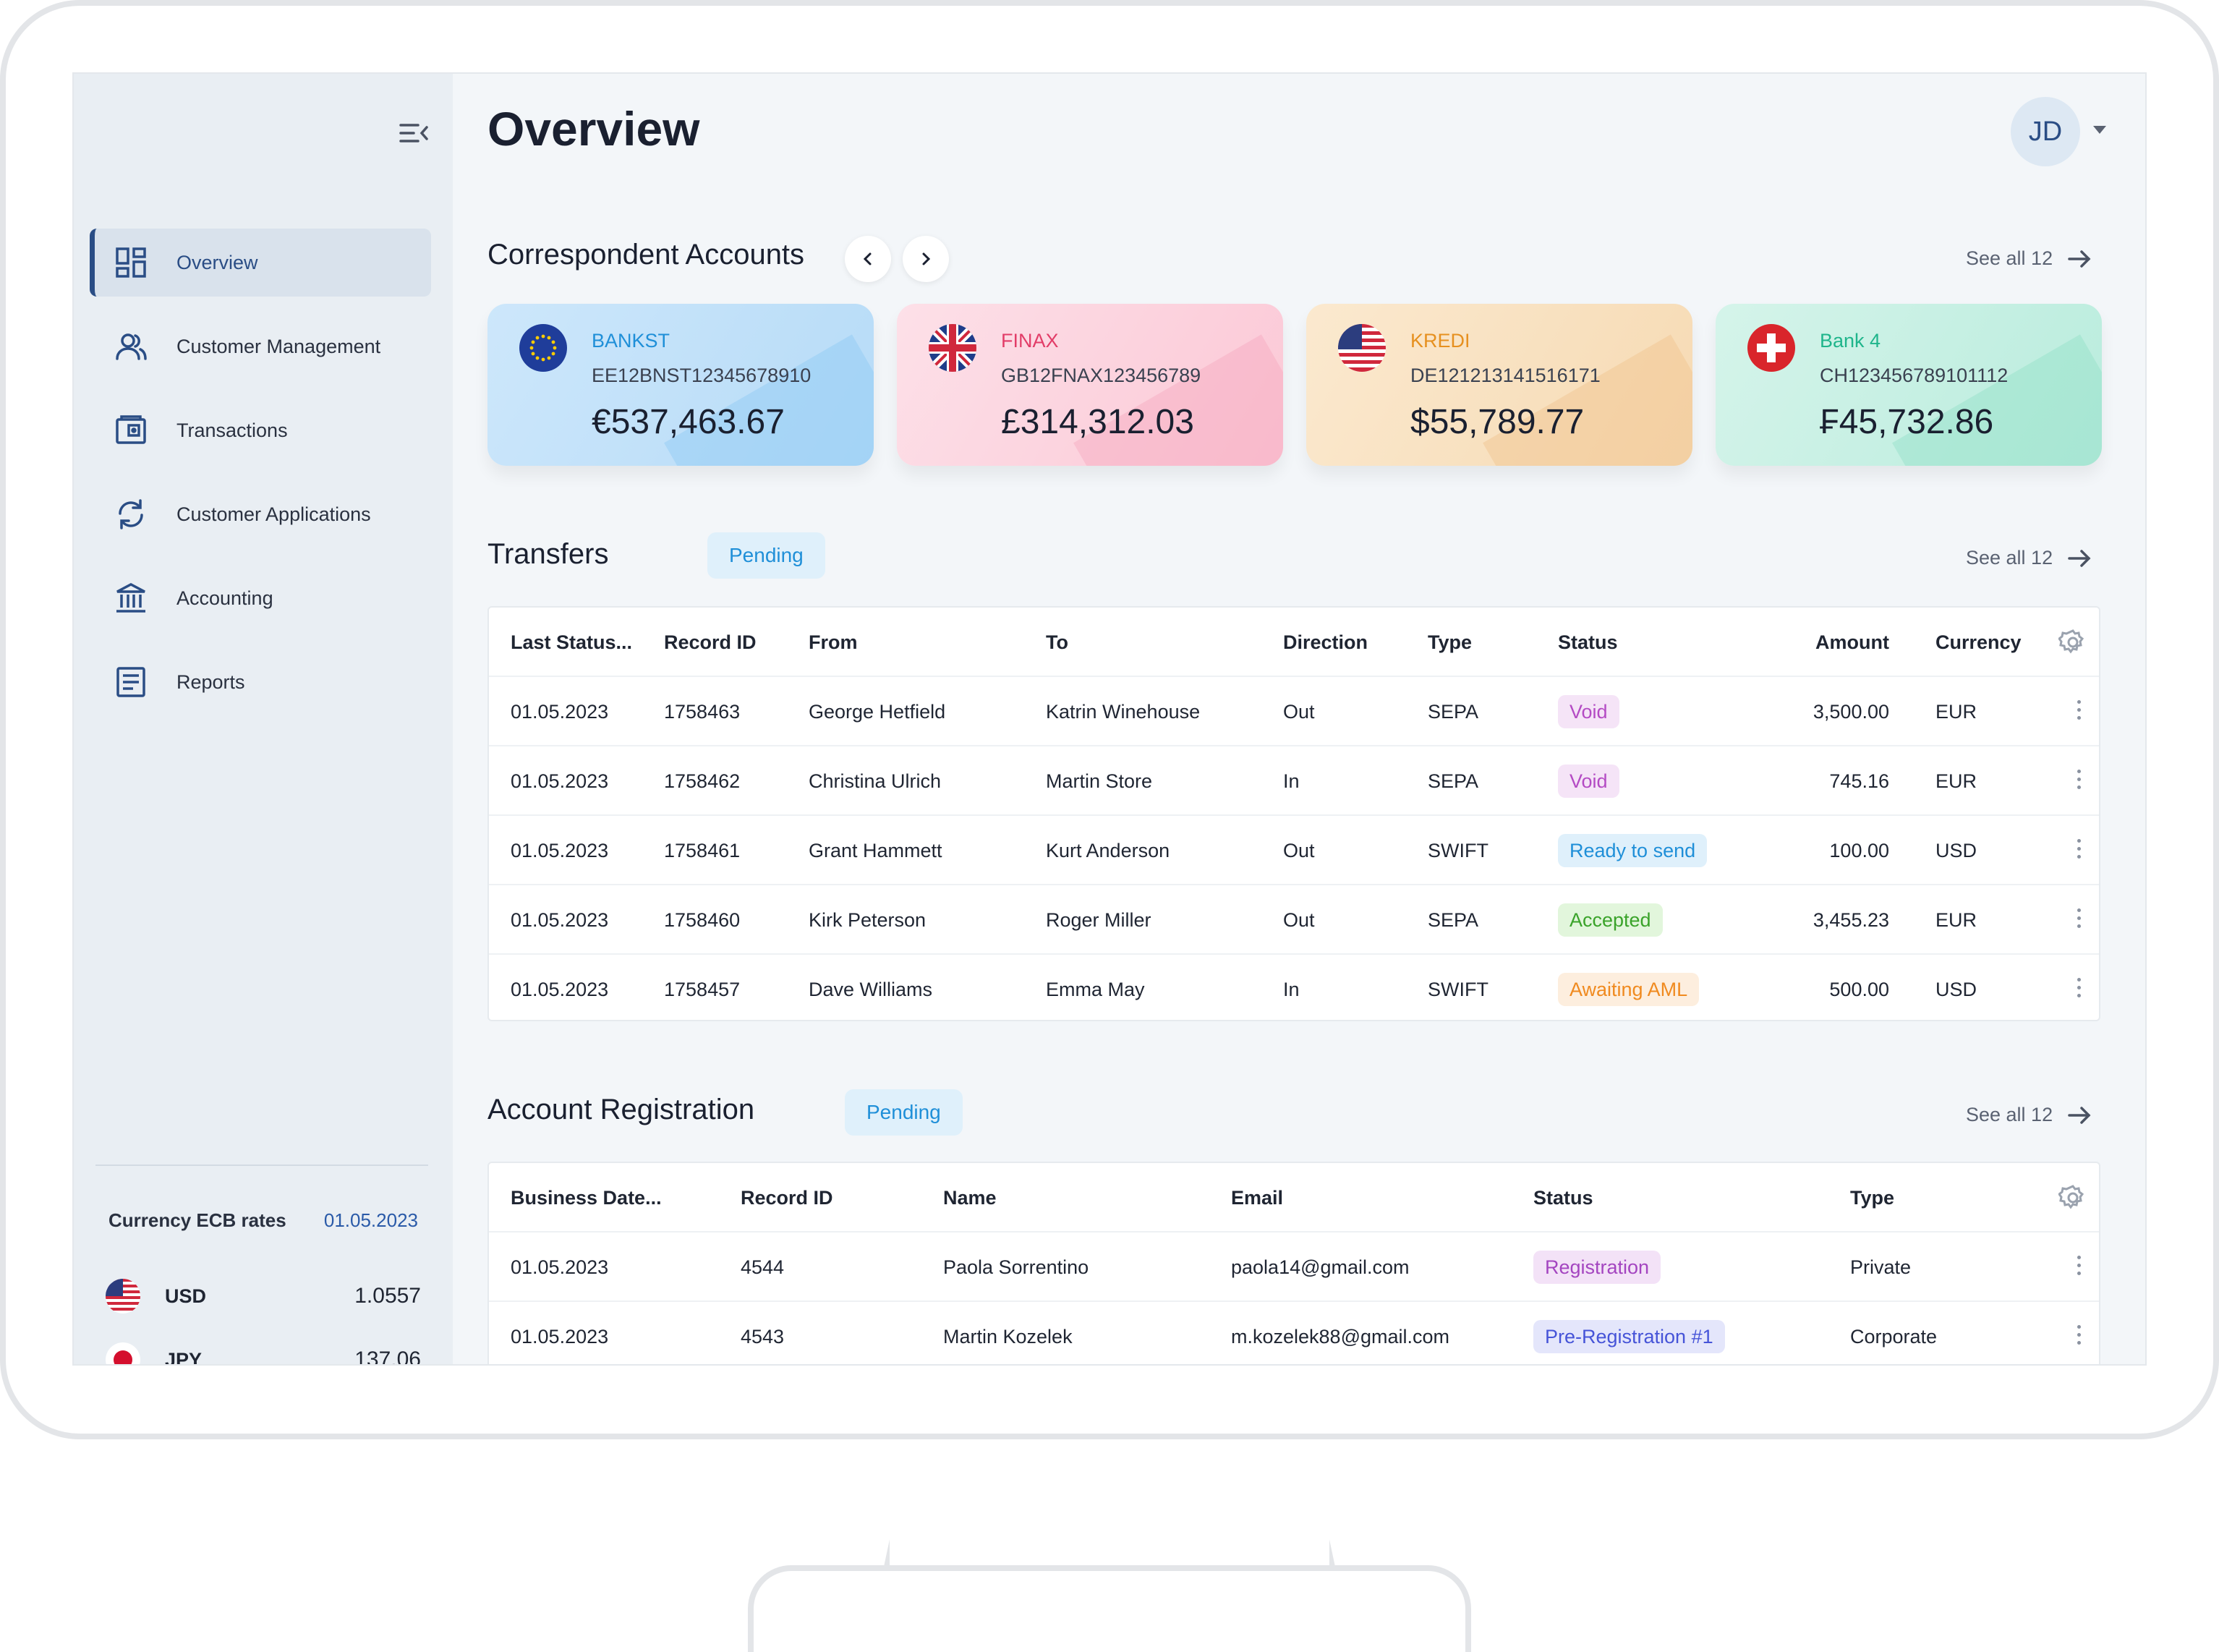  I want to click on sidebar-item-customer-management: Customer Management, so click(260, 346).